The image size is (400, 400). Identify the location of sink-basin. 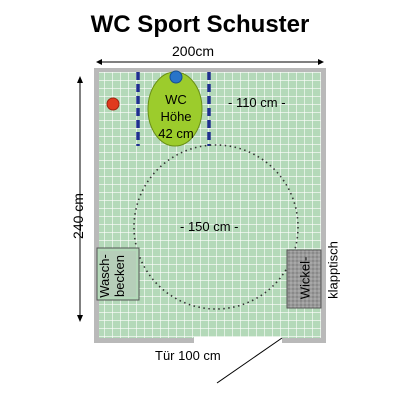
(118, 274).